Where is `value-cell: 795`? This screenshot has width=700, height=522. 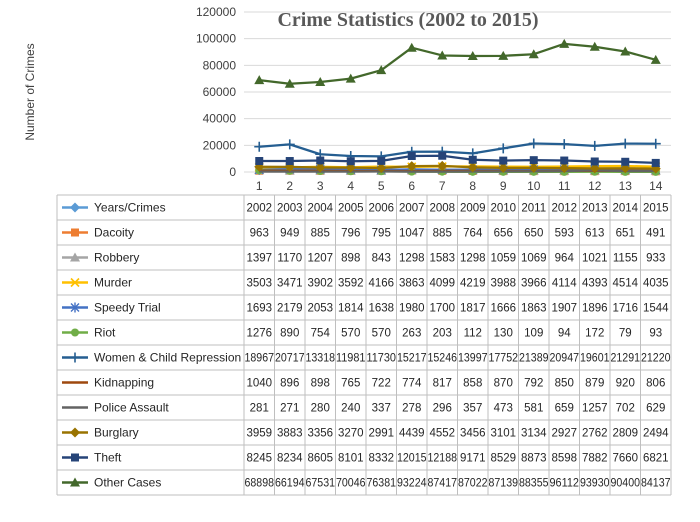 value-cell: 795 is located at coordinates (381, 234).